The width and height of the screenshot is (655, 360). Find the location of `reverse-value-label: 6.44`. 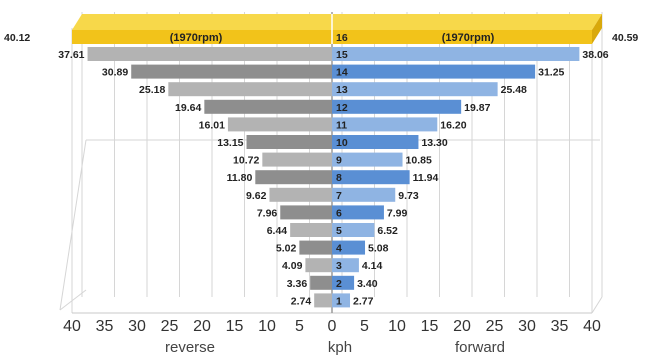

reverse-value-label: 6.44 is located at coordinates (277, 231).